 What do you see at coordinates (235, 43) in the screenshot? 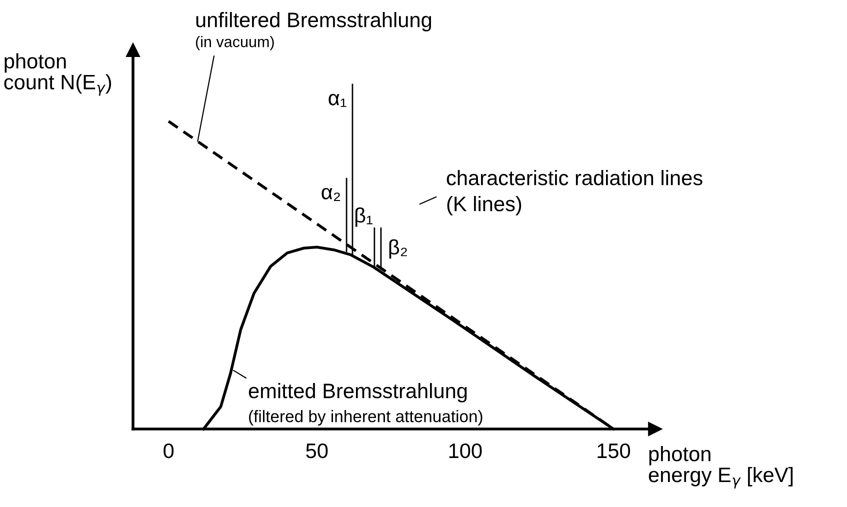
I see `text: (in vacuum)` at bounding box center [235, 43].